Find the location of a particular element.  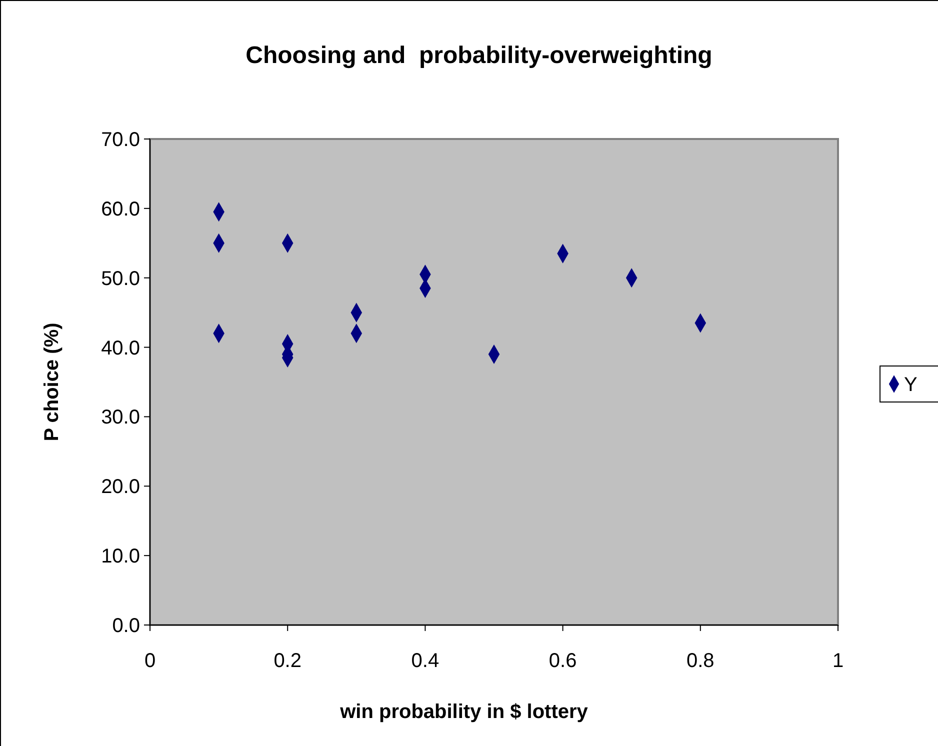

legend-label: Y is located at coordinates (911, 385).